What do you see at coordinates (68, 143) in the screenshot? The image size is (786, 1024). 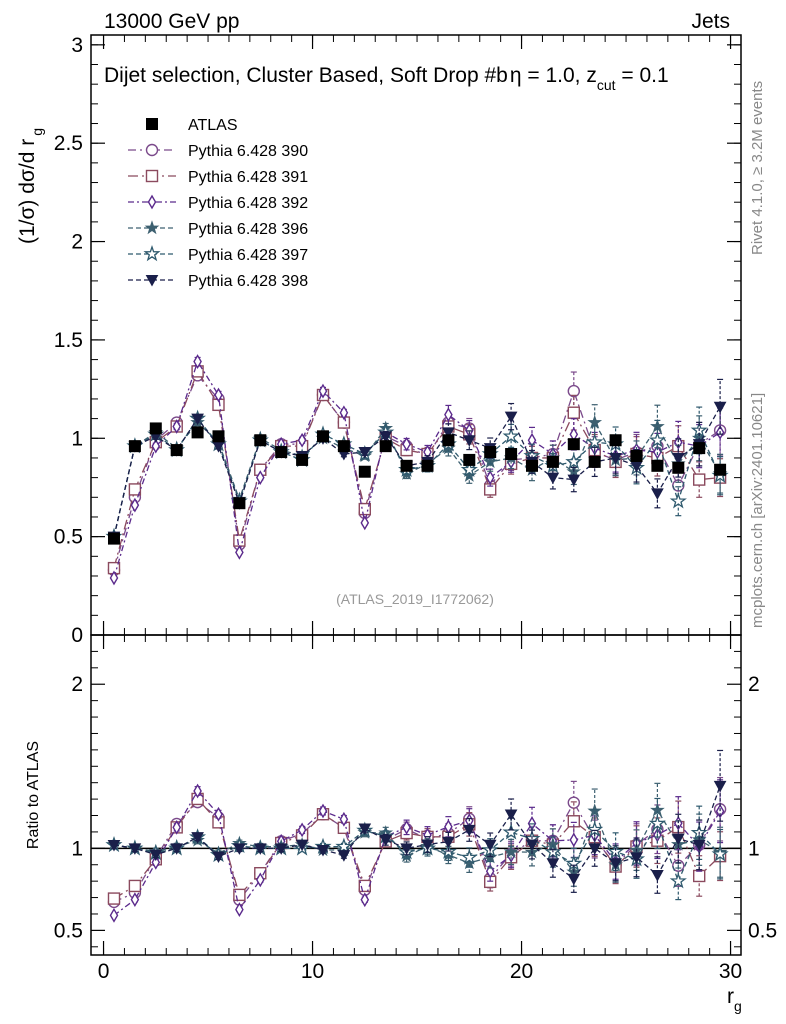 I see `y-tick-label-main: 2.5` at bounding box center [68, 143].